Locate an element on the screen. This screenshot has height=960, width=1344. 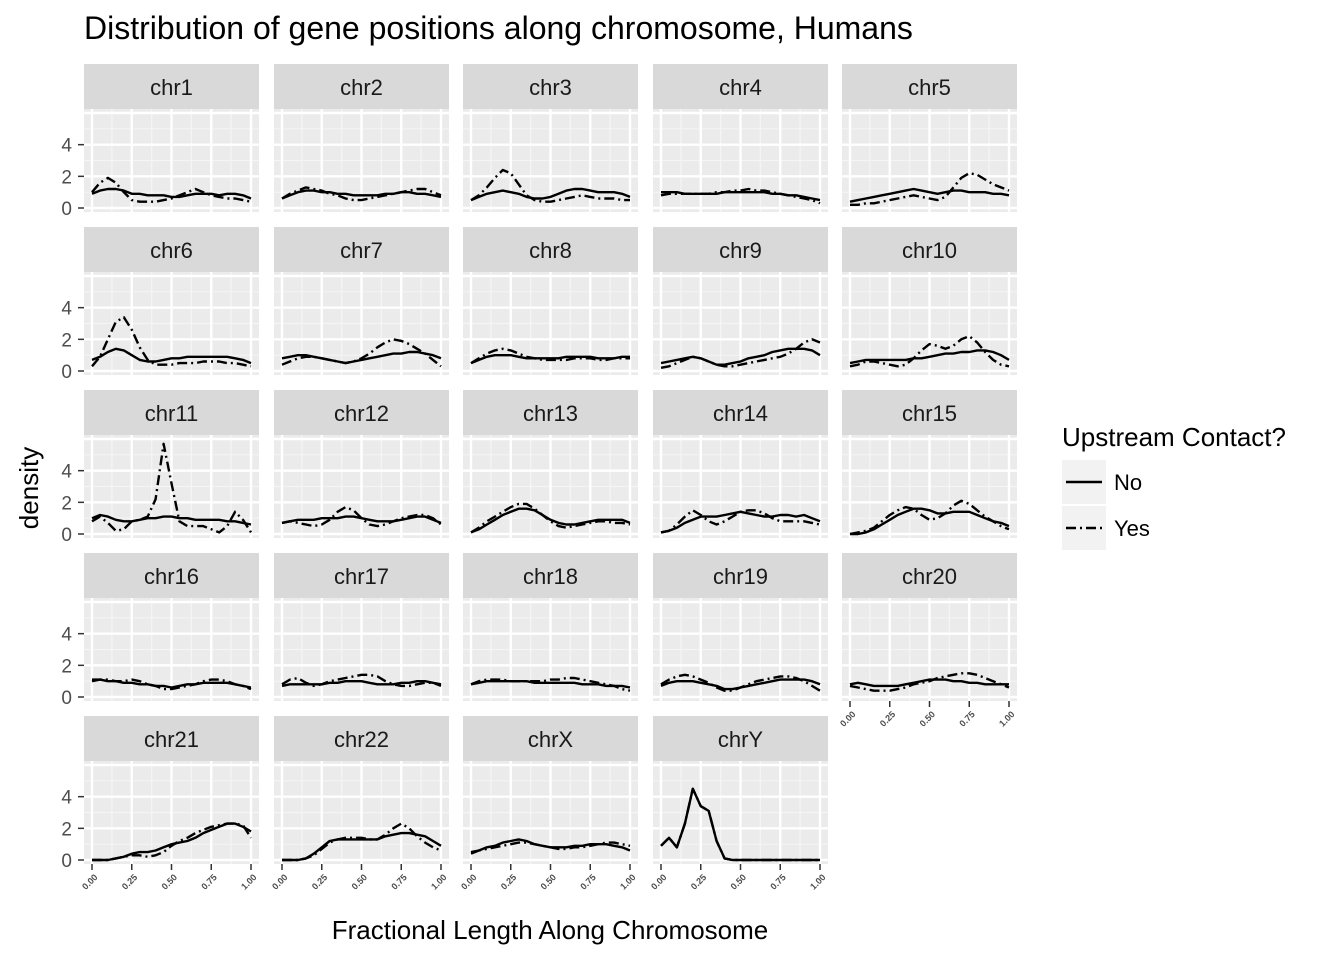
facet-strip-label: chr18 is located at coordinates (550, 576).